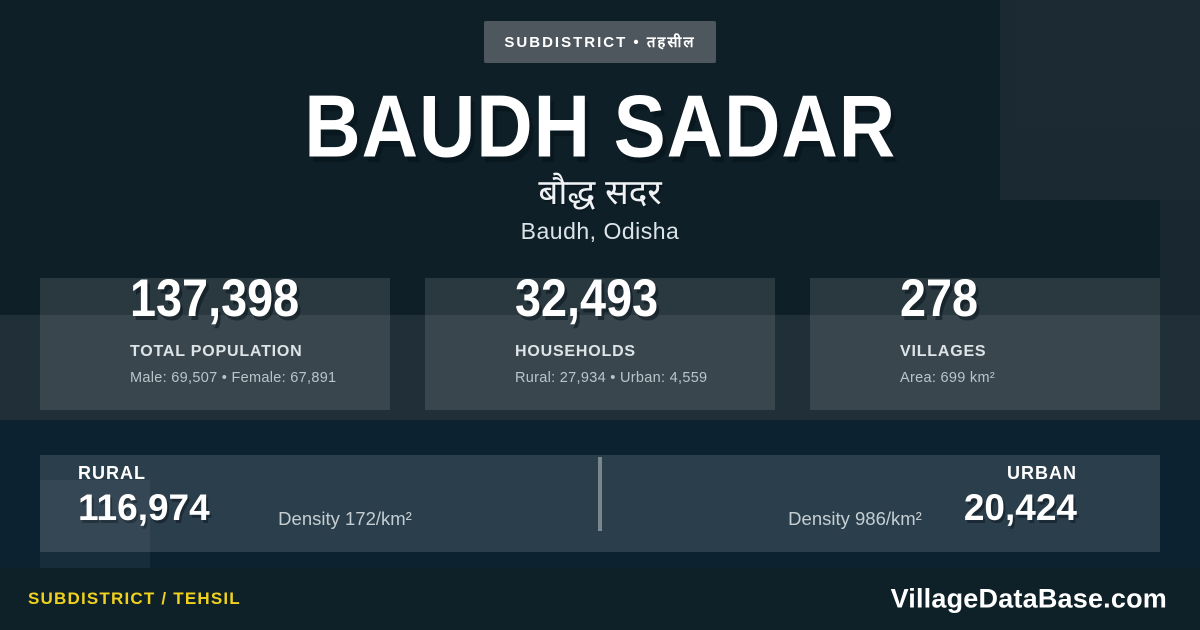  I want to click on type-badge: SUBDISTRICT • तहसील, so click(600, 42).